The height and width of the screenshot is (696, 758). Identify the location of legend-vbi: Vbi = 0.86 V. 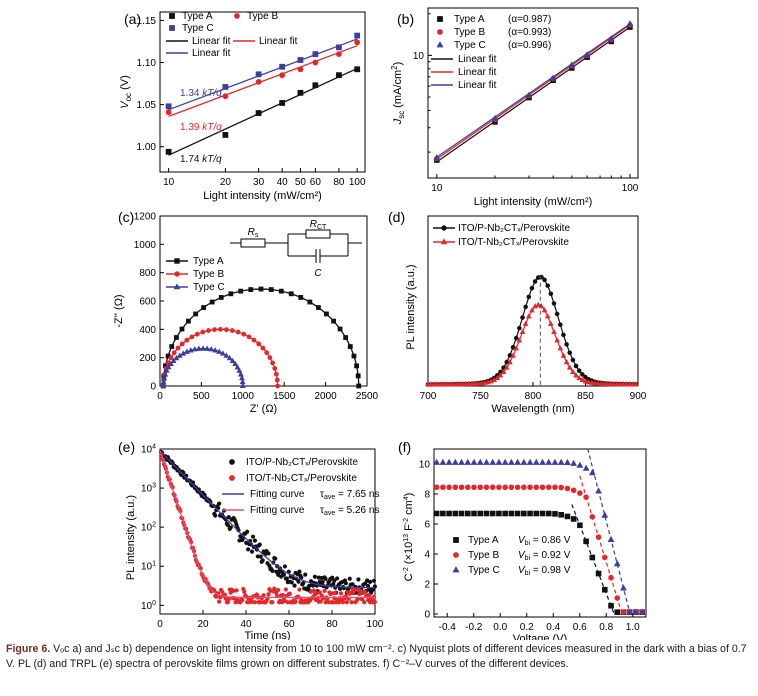
(544, 541).